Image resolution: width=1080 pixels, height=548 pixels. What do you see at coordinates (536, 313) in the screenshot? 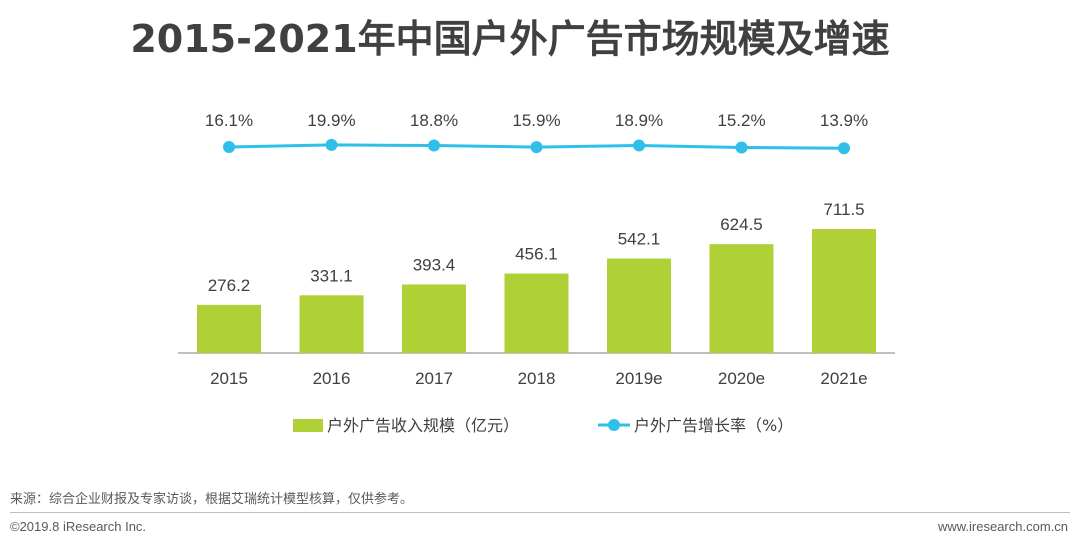
I see `bar-2018` at bounding box center [536, 313].